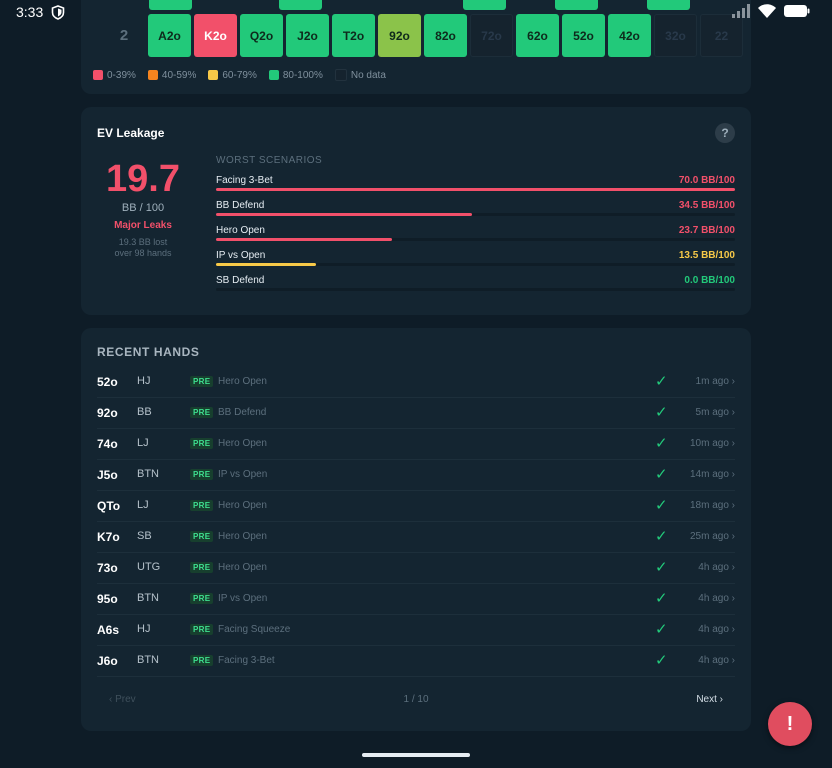 This screenshot has height=768, width=832. I want to click on hand-position: BTN, so click(148, 474).